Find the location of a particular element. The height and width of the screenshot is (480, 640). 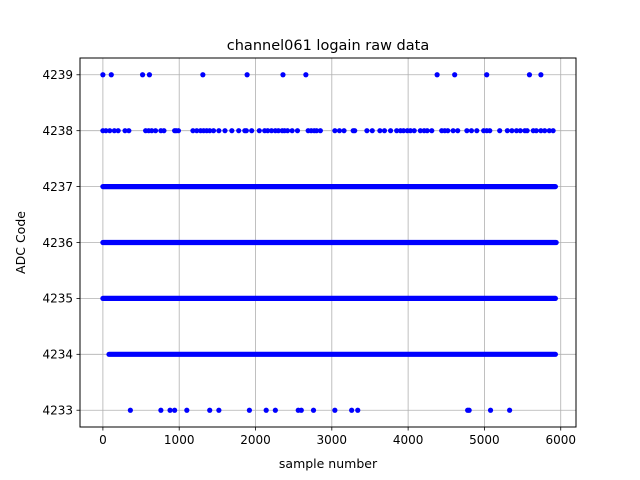

x-tick-label: 6000 is located at coordinates (560, 440).